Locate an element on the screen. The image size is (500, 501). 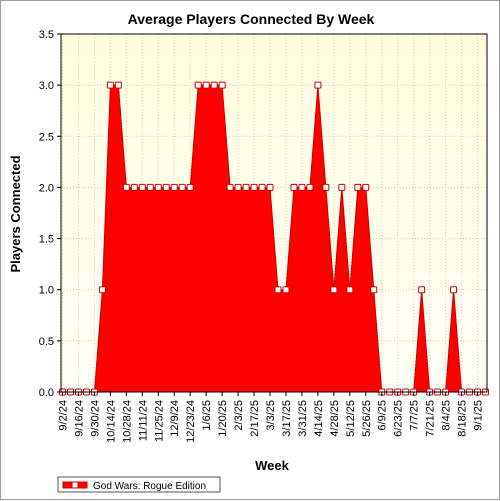
y-tick-label: 1.5 is located at coordinates (46, 240).